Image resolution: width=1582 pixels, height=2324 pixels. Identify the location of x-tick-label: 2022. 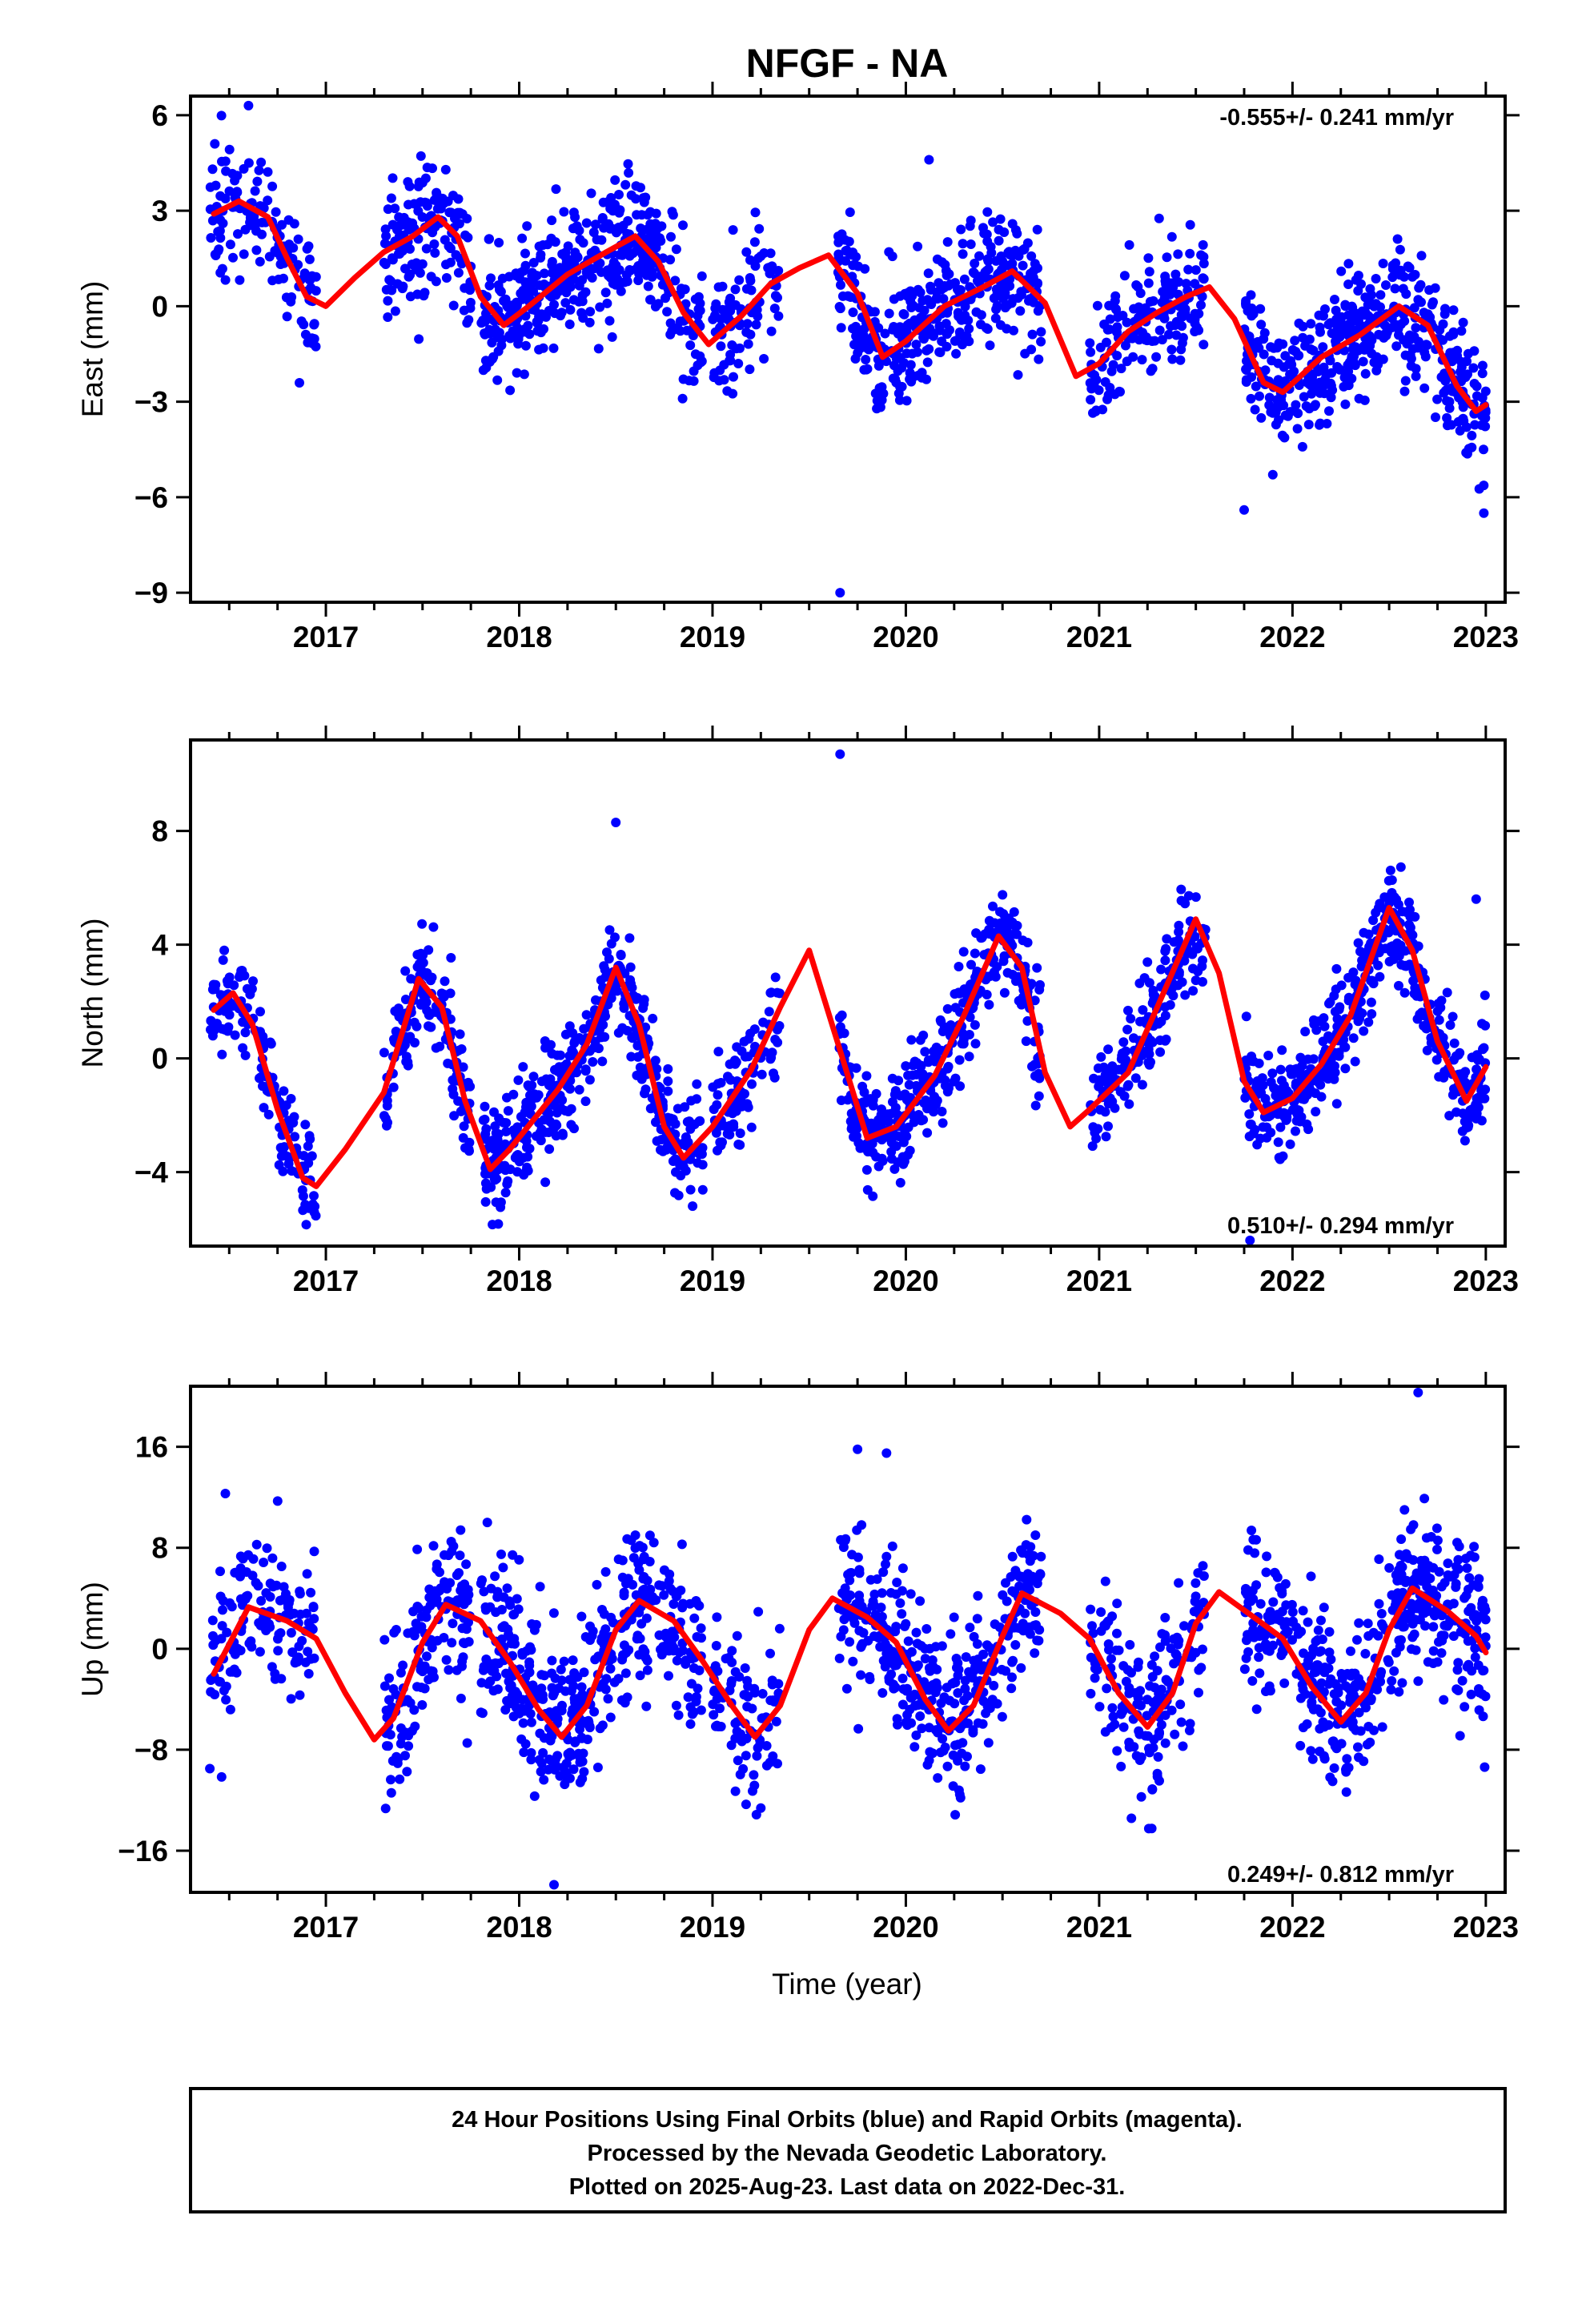
(1292, 637).